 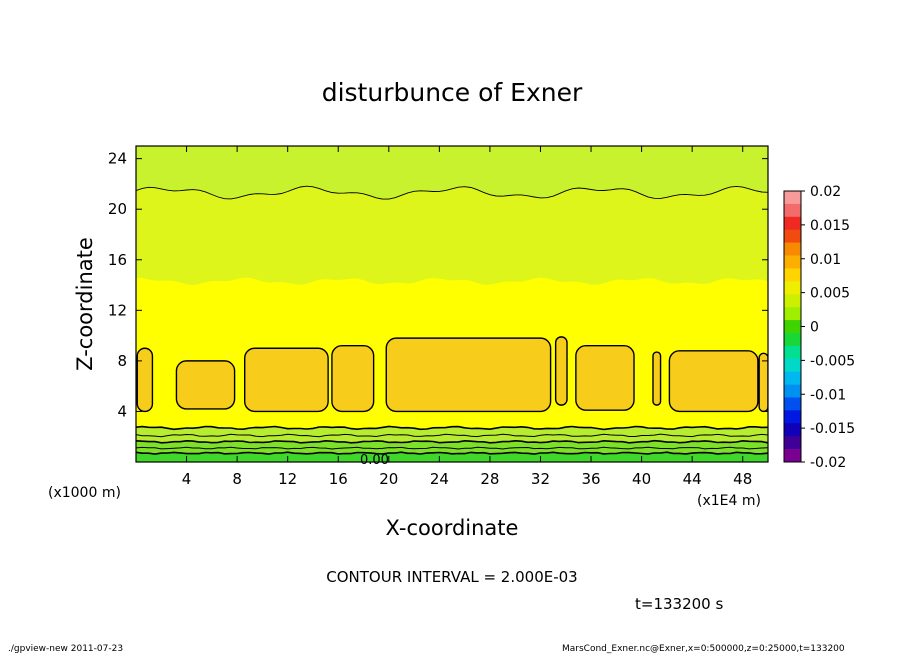 I want to click on colorbar-label: 0.005, so click(x=830, y=294).